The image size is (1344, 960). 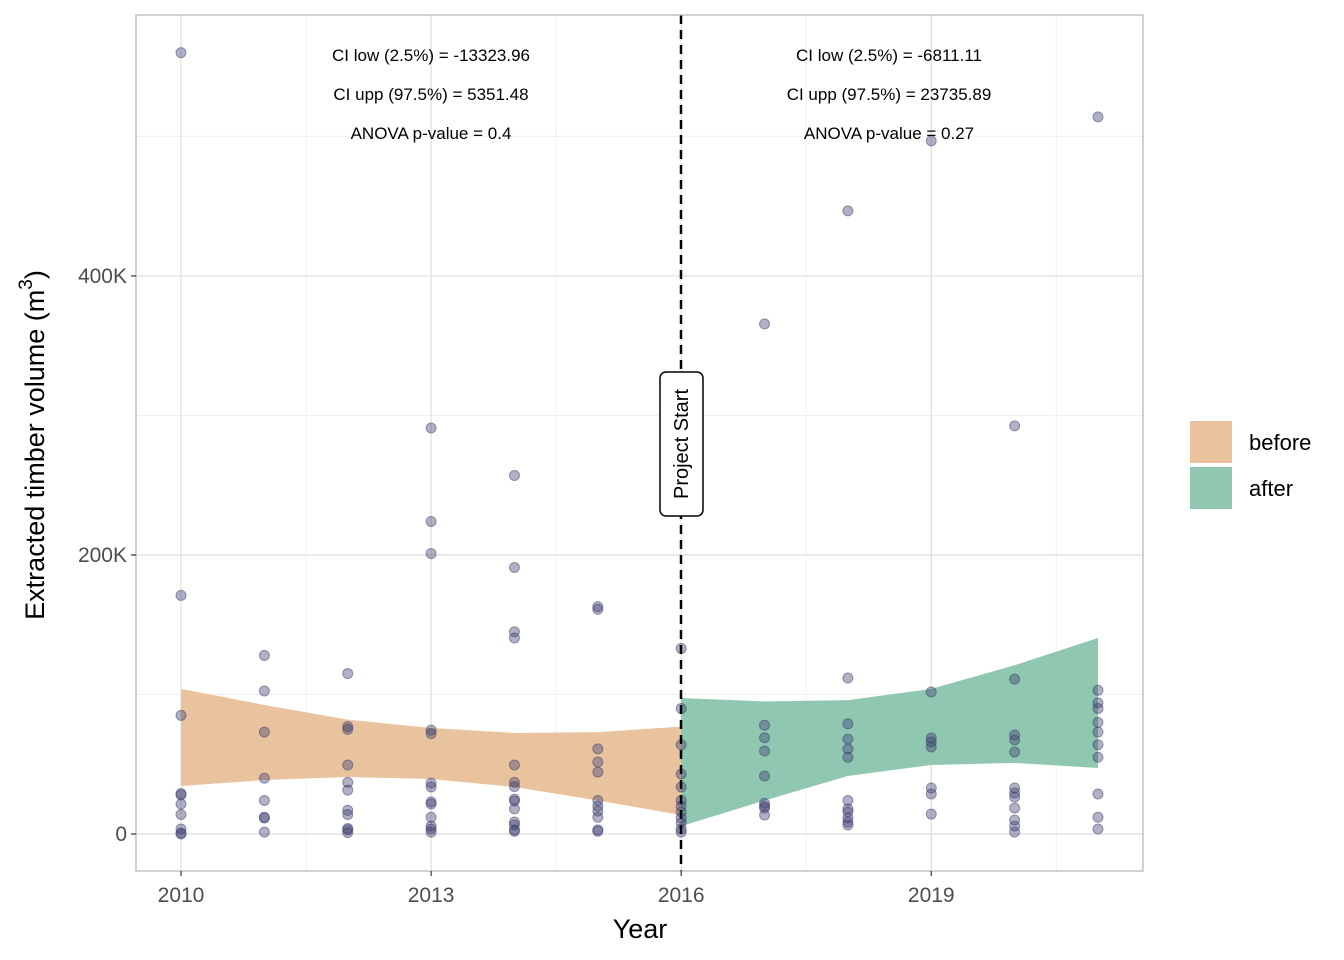 What do you see at coordinates (431, 895) in the screenshot?
I see `x-tick-label: 2013` at bounding box center [431, 895].